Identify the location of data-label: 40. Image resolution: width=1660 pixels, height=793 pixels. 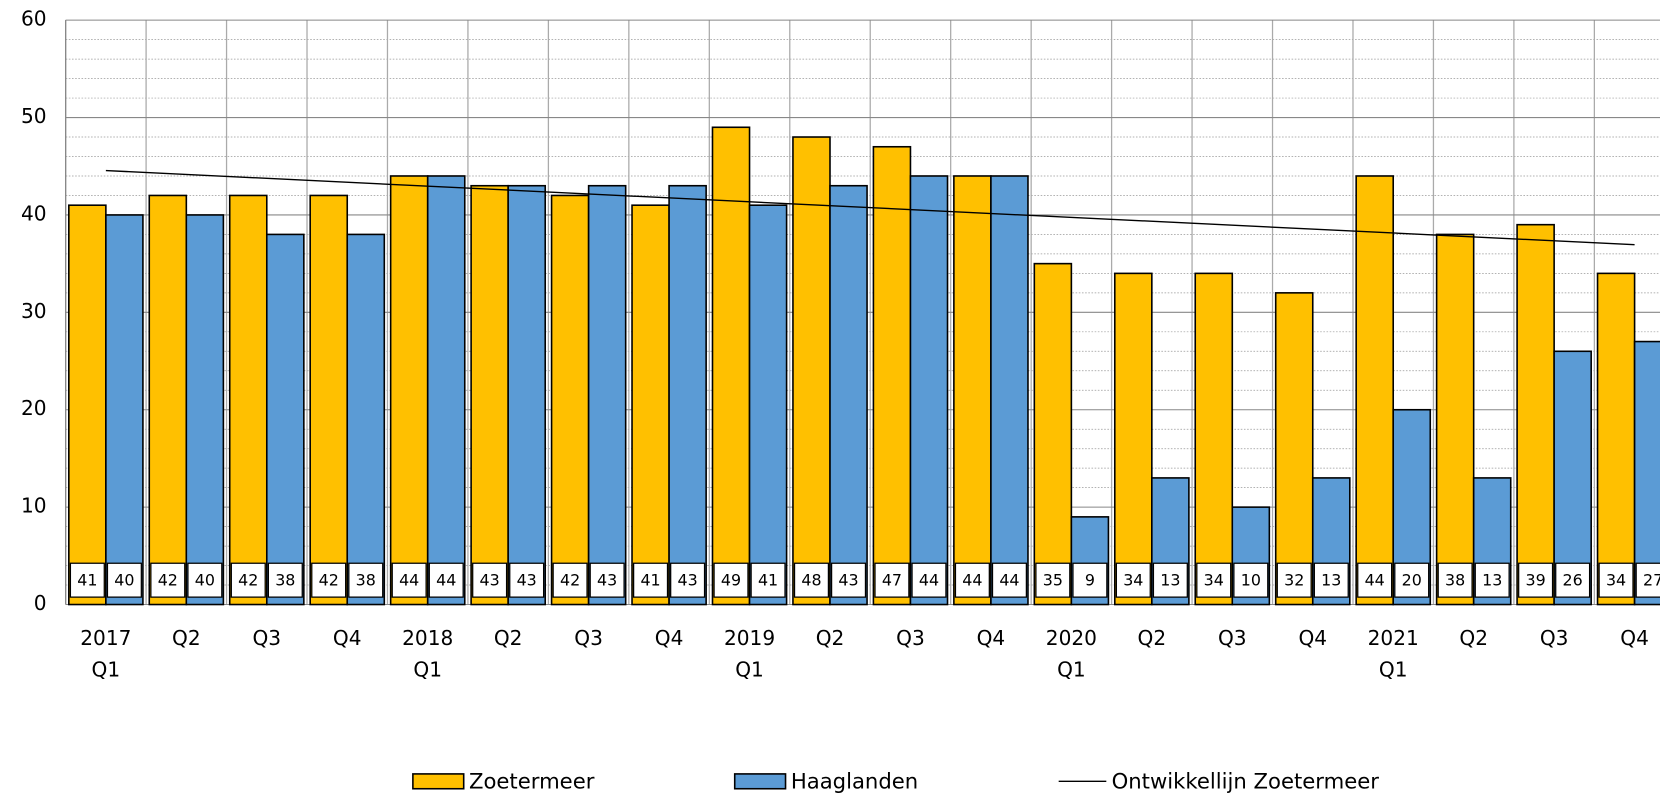
(205, 580).